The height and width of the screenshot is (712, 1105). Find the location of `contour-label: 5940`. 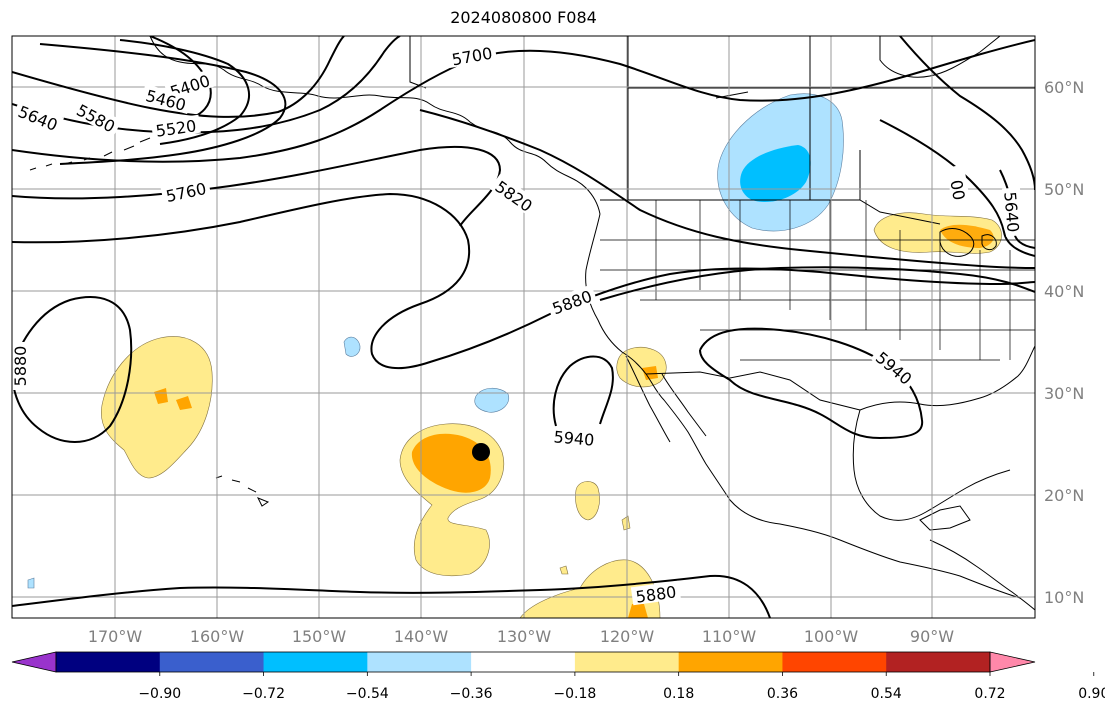

contour-label: 5940 is located at coordinates (574, 438).